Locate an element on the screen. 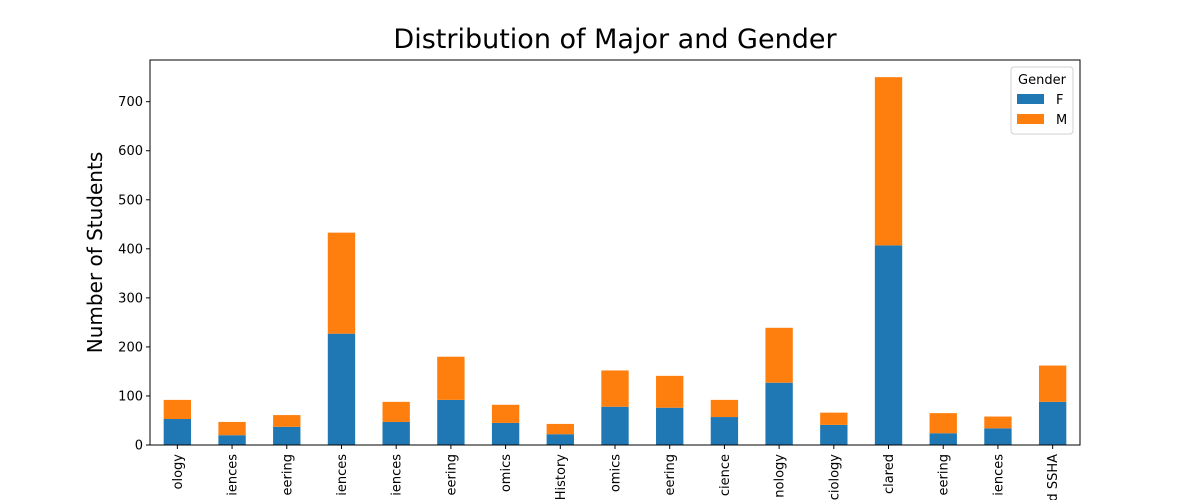 The width and height of the screenshot is (1200, 504). y-tick-label: 500 is located at coordinates (130, 200).